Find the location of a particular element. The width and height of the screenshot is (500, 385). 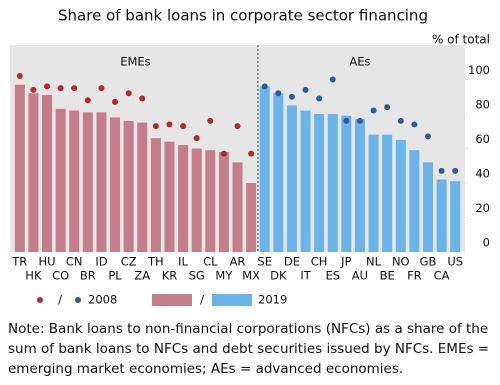

x-tick-label: IT is located at coordinates (305, 276).